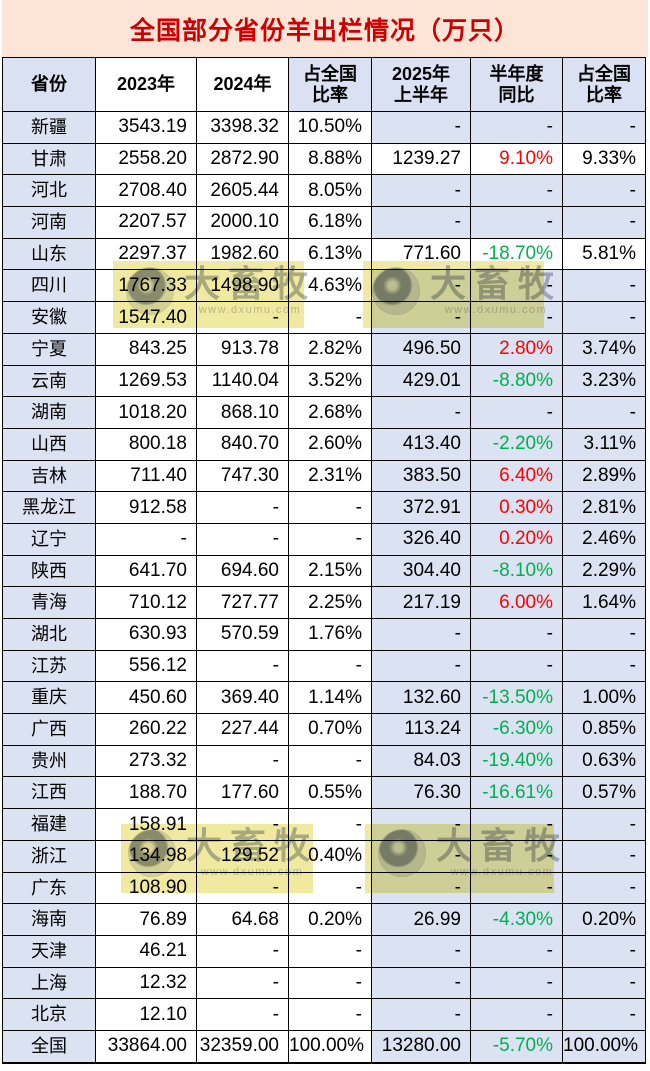 This screenshot has height=1071, width=650. What do you see at coordinates (49, 919) in the screenshot?
I see `cell-province: 海南` at bounding box center [49, 919].